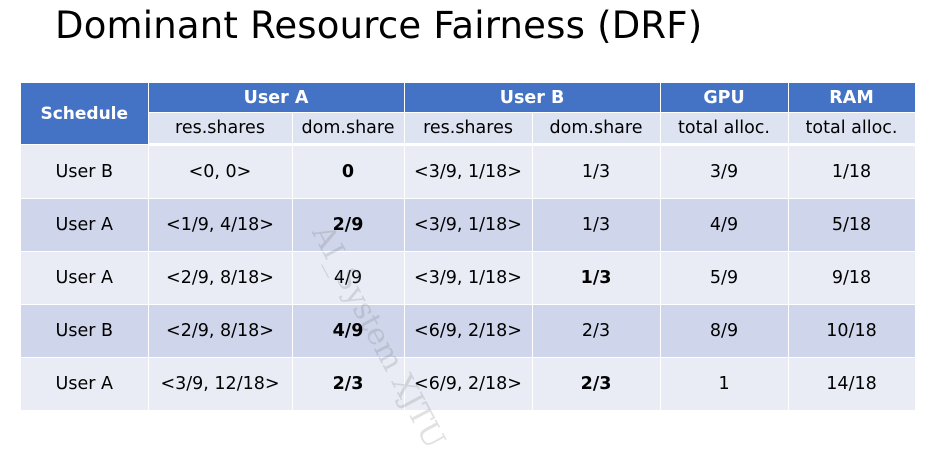 This screenshot has height=455, width=941. What do you see at coordinates (724, 171) in the screenshot?
I see `cell-gpu-total: 3/9` at bounding box center [724, 171].